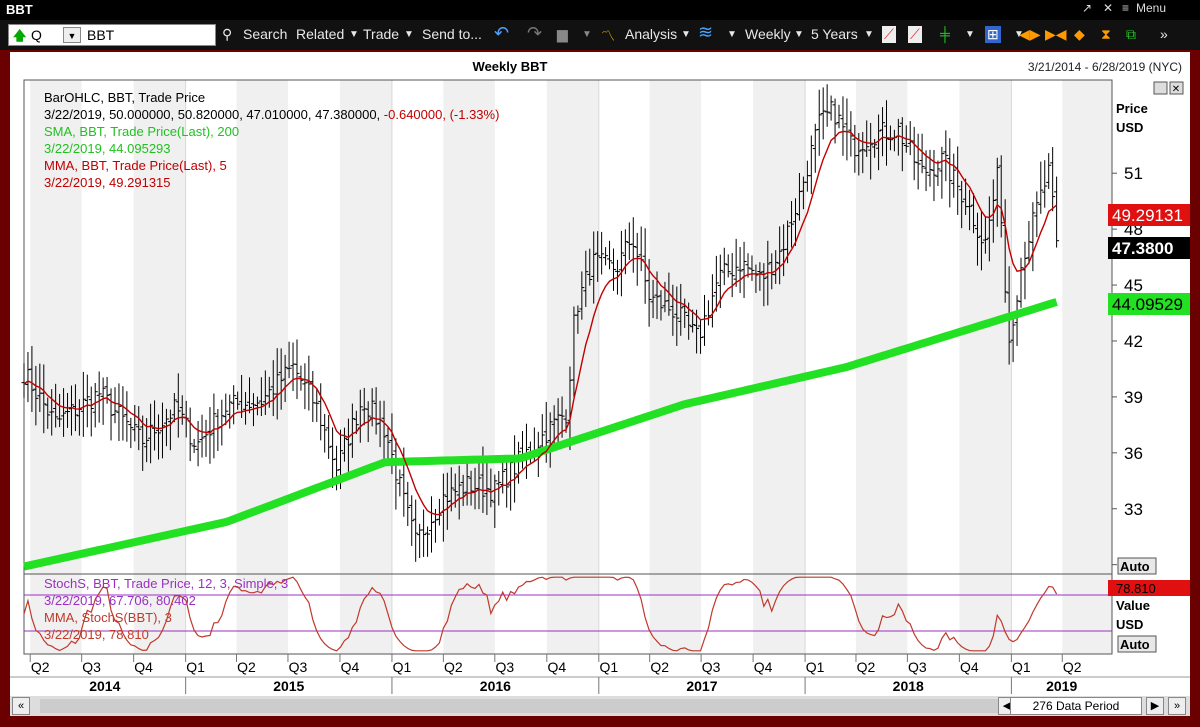 Image resolution: width=1200 pixels, height=727 pixels. I want to click on price-auto-button, so click(1137, 566).